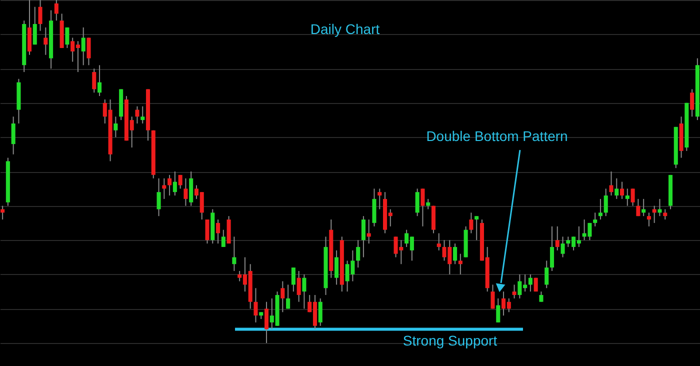  What do you see at coordinates (497, 136) in the screenshot?
I see `annotation: Double Bottom Pattern` at bounding box center [497, 136].